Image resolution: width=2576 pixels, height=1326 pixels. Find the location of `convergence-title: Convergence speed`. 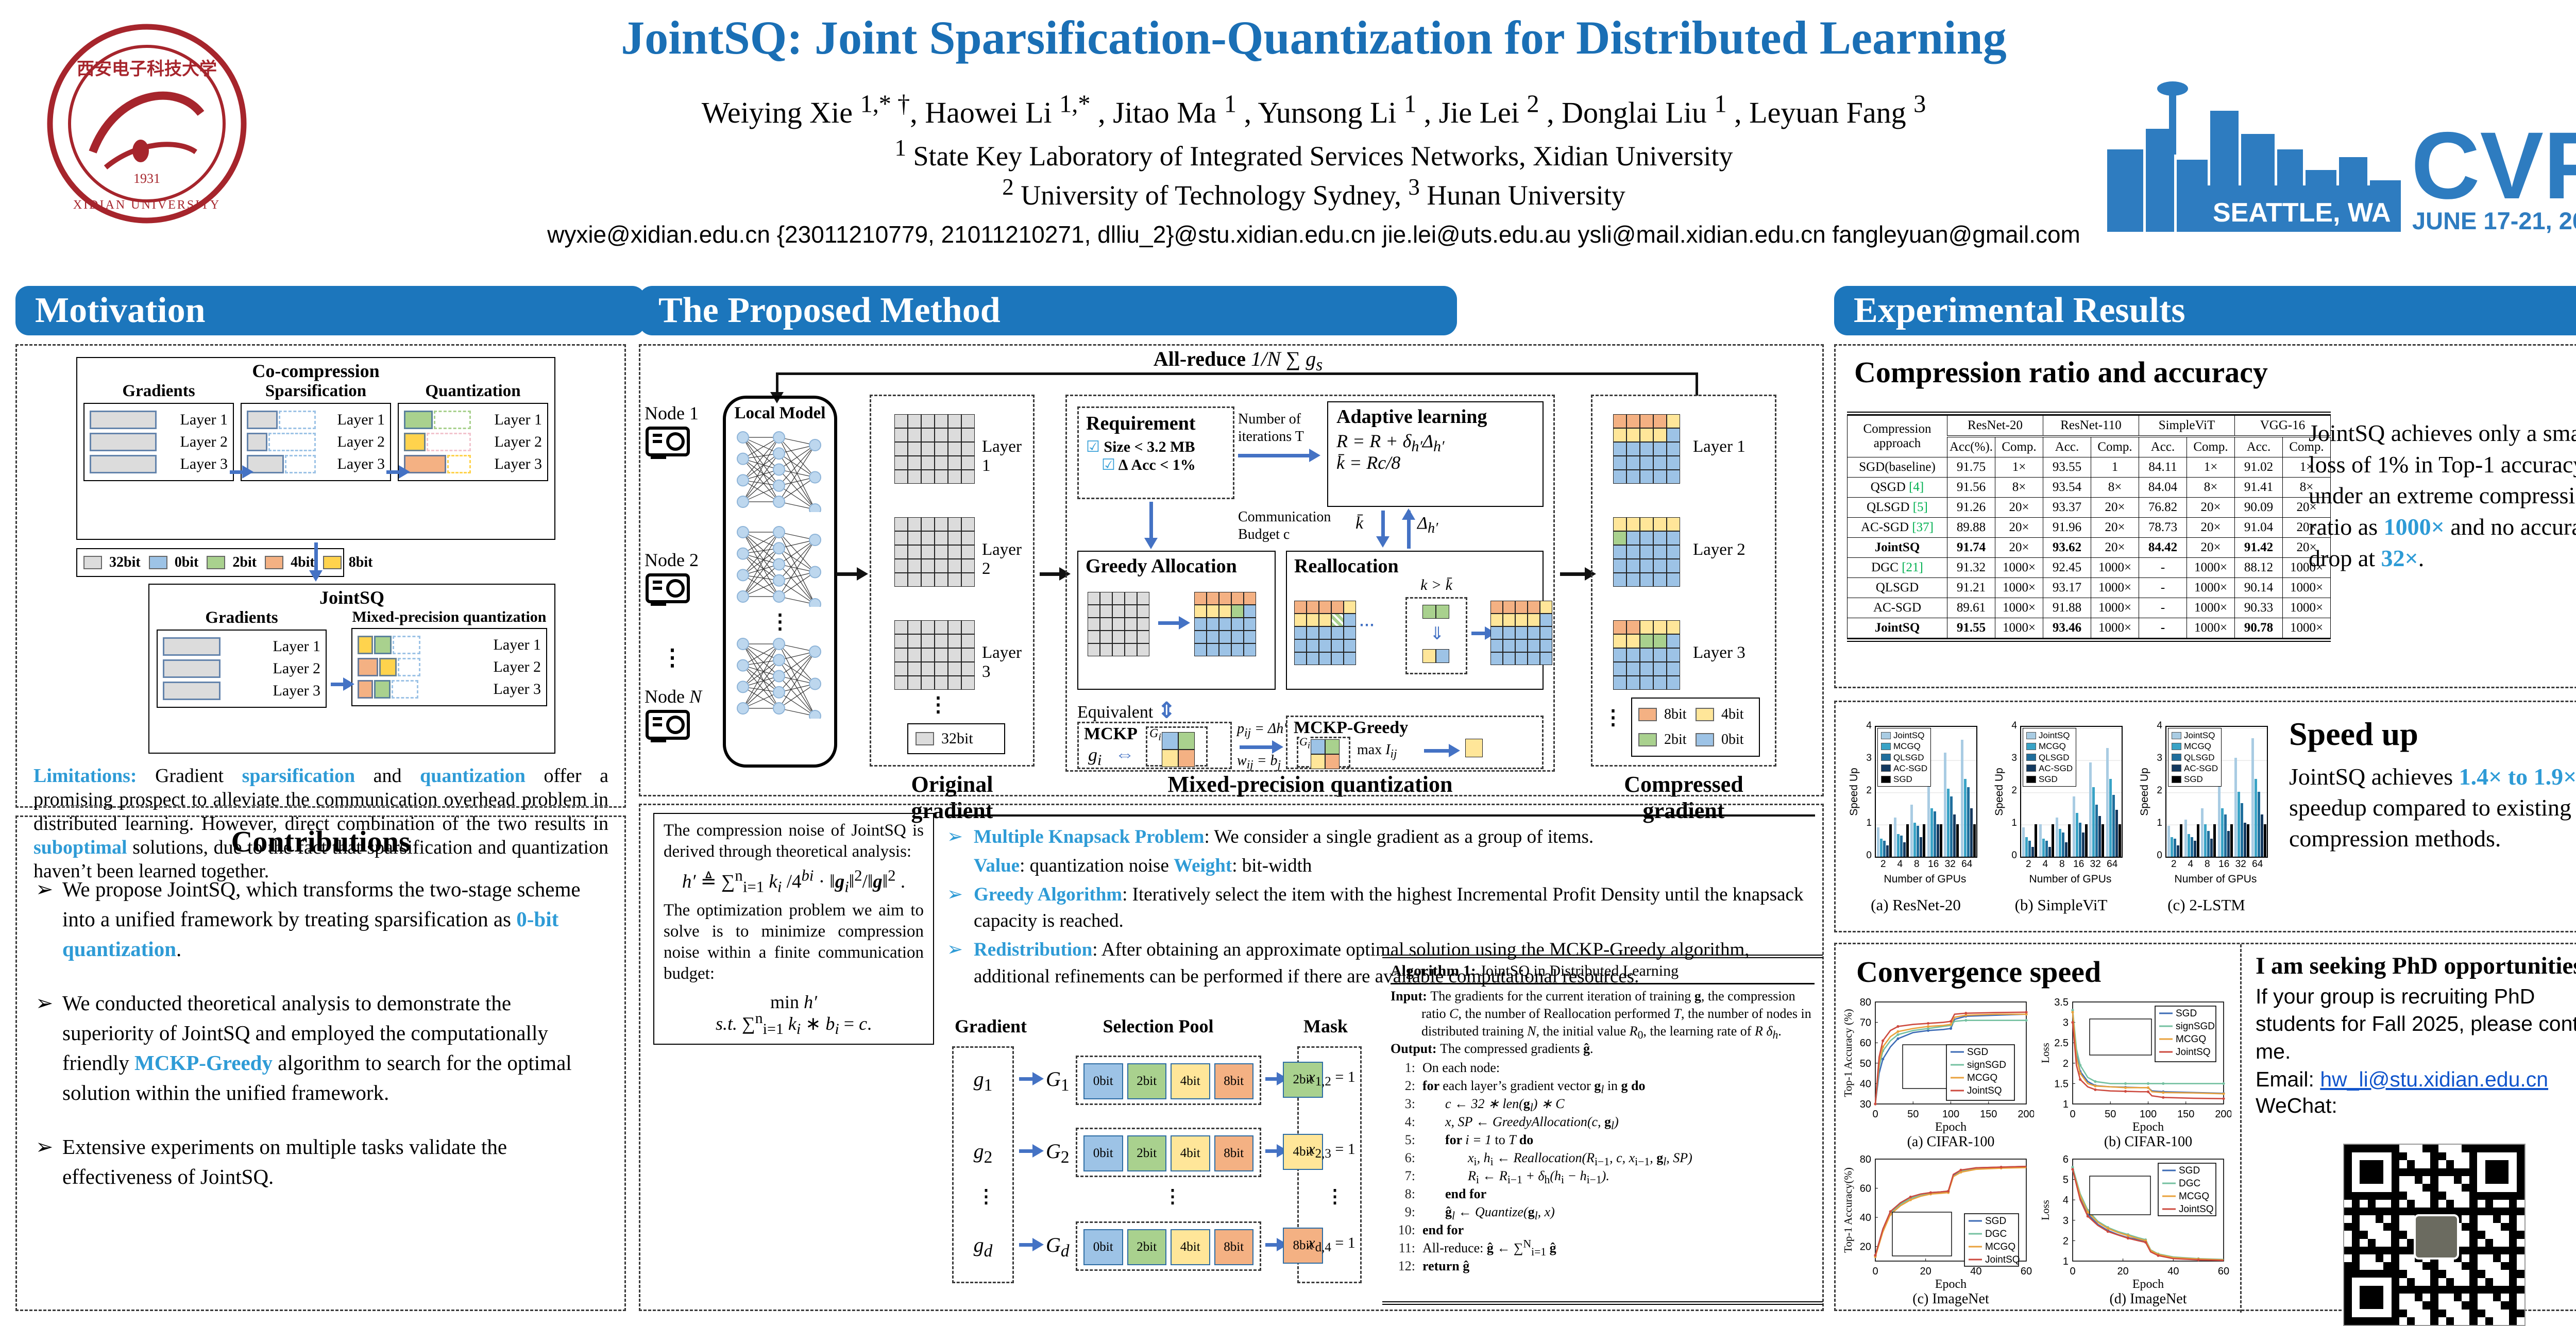

convergence-title: Convergence speed is located at coordinates (1979, 972).